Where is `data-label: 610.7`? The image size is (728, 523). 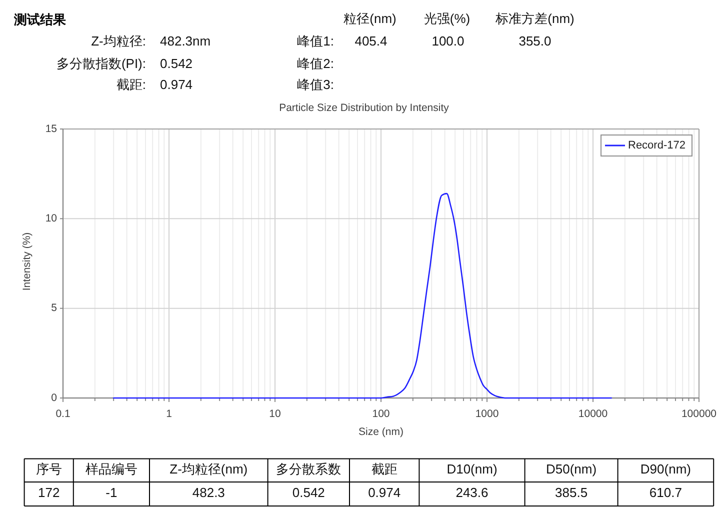
data-label: 610.7 is located at coordinates (665, 492).